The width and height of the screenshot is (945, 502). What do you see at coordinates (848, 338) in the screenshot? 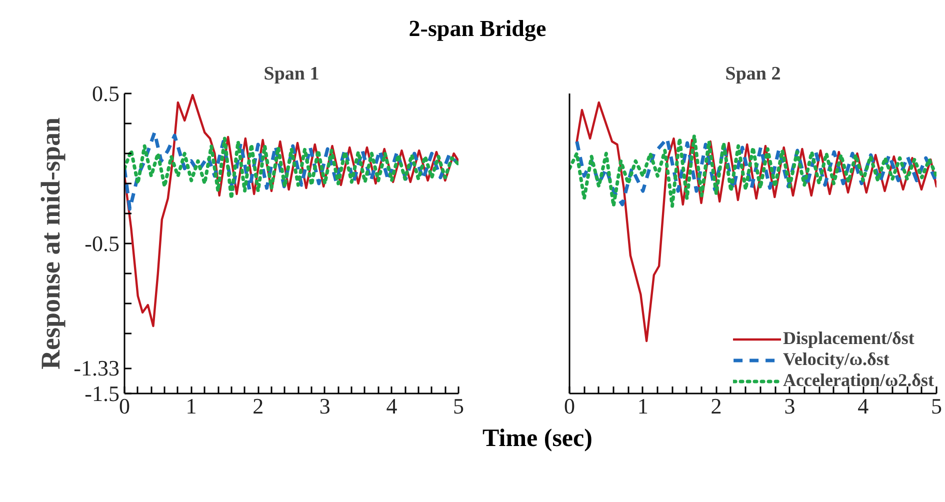
I see `legend-label: Displacement/δst` at bounding box center [848, 338].